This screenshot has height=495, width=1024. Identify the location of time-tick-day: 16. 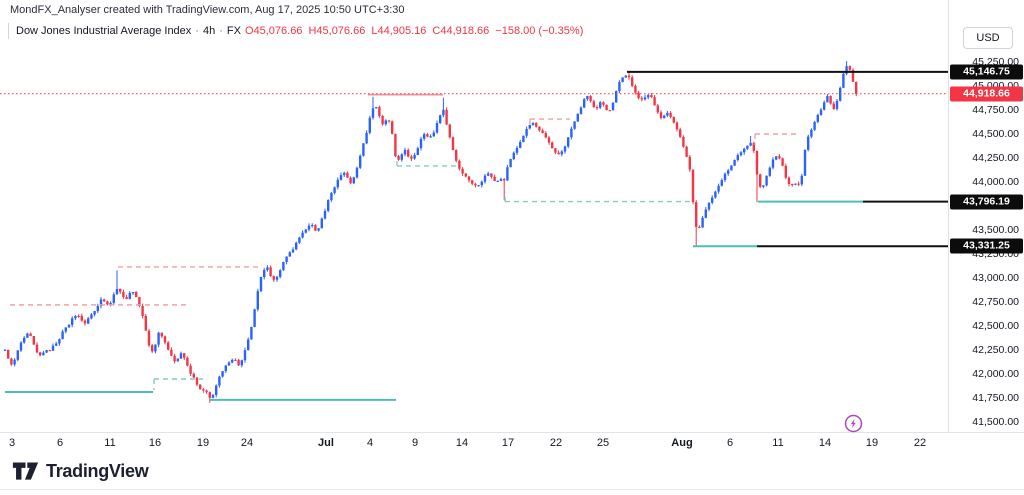
(155, 443).